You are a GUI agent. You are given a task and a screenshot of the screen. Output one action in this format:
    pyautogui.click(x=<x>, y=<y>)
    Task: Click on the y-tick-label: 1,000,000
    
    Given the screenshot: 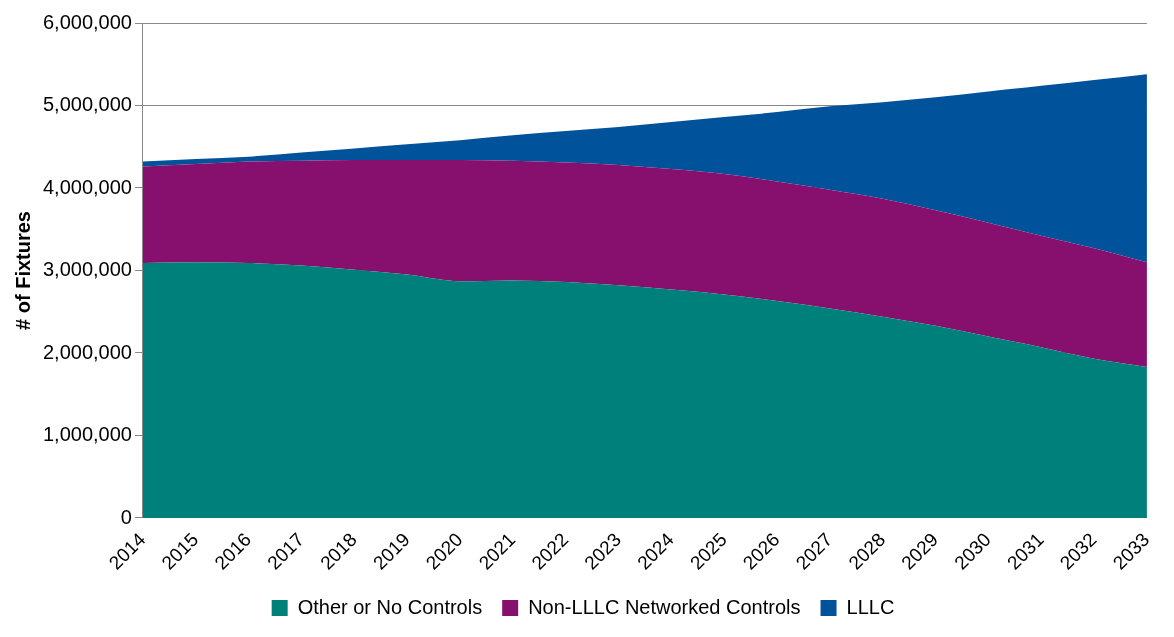 What is the action you would take?
    pyautogui.click(x=87, y=434)
    